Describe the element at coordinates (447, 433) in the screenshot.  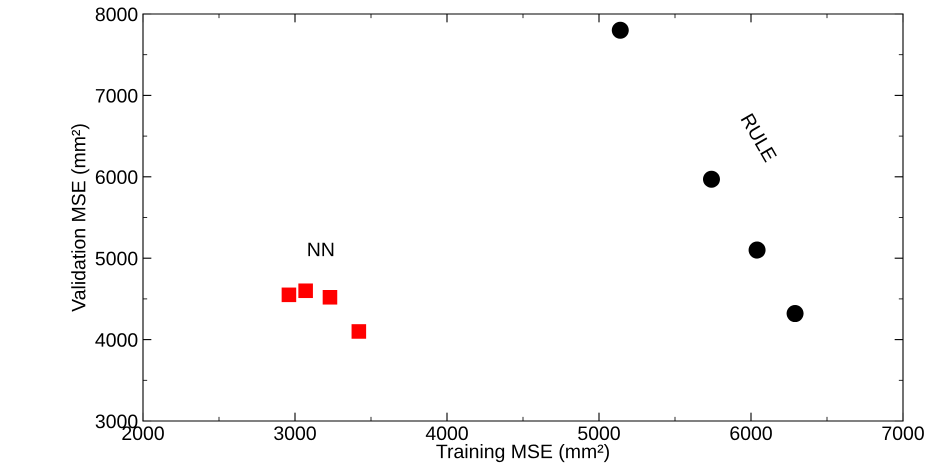
I see `x-tick-label: 4000` at that location.